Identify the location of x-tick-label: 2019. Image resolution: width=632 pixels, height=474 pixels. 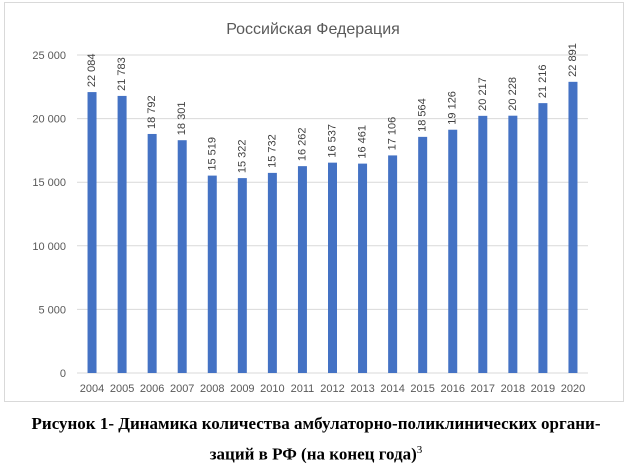
(543, 389).